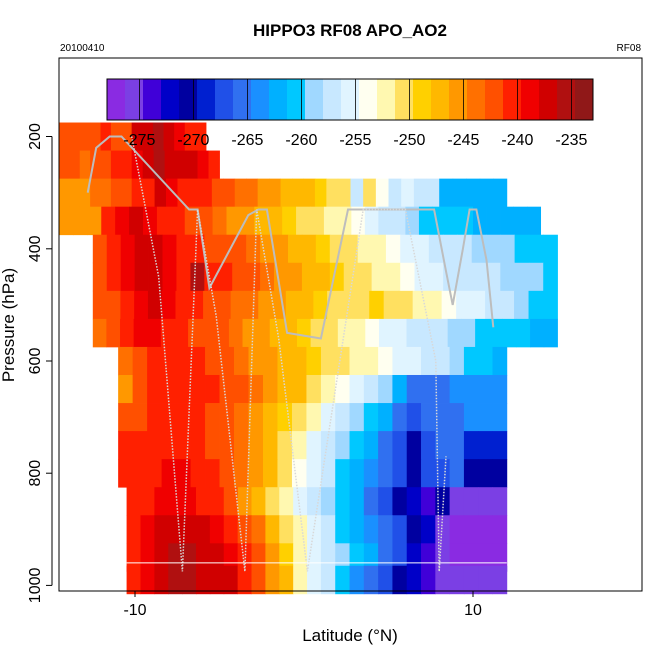  I want to click on colorbar, so click(350, 99).